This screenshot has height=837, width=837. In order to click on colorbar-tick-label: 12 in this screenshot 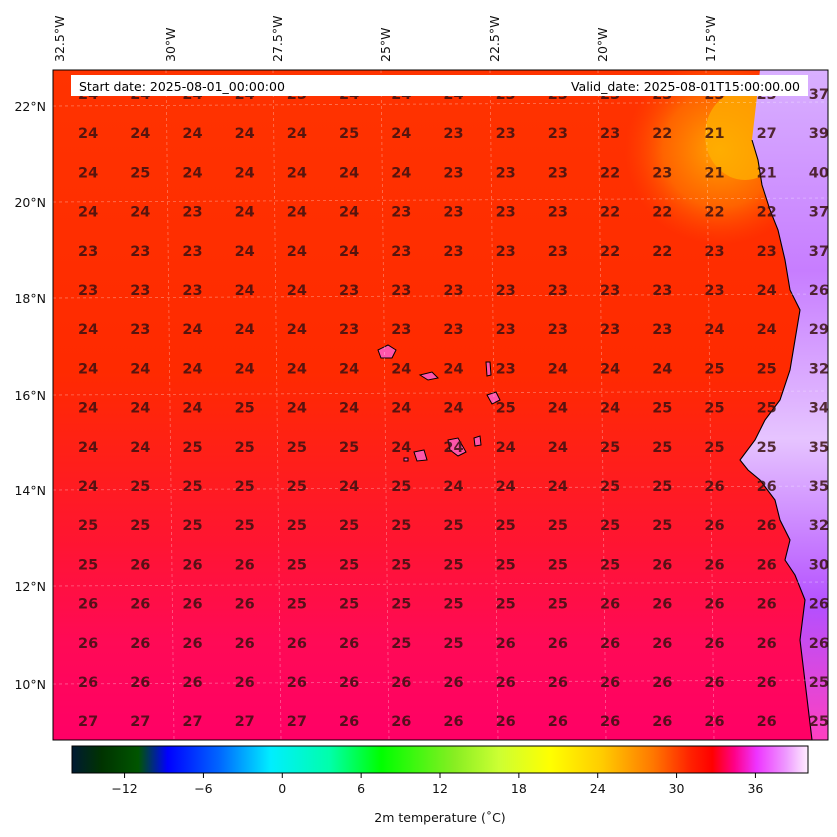, I will do `click(440, 788)`.